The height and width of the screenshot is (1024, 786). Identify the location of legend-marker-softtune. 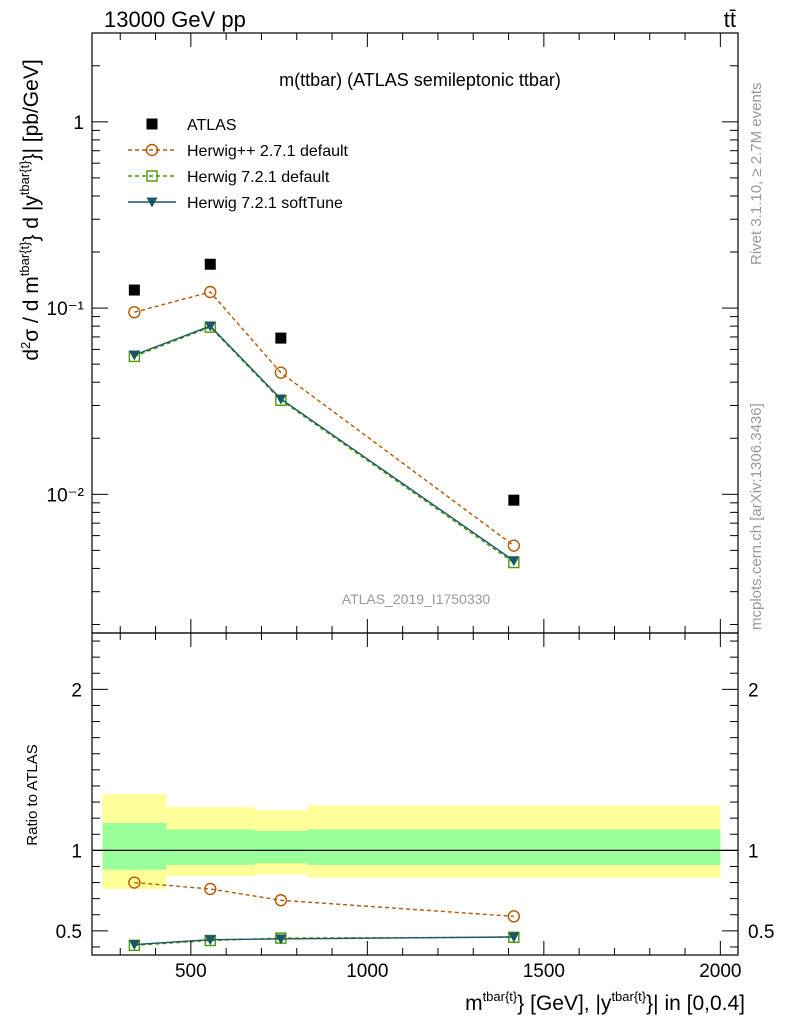
(152, 202).